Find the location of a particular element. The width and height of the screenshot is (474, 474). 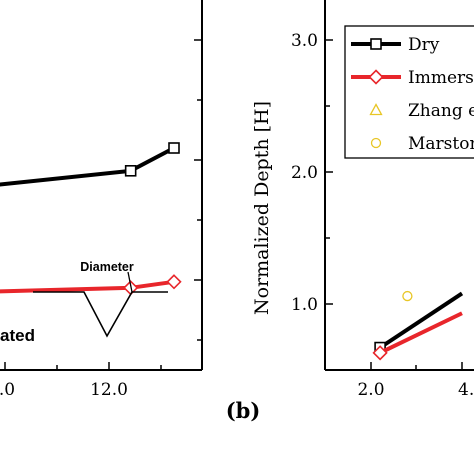

right-y-tick-label-1: 2.0 is located at coordinates (304, 173).